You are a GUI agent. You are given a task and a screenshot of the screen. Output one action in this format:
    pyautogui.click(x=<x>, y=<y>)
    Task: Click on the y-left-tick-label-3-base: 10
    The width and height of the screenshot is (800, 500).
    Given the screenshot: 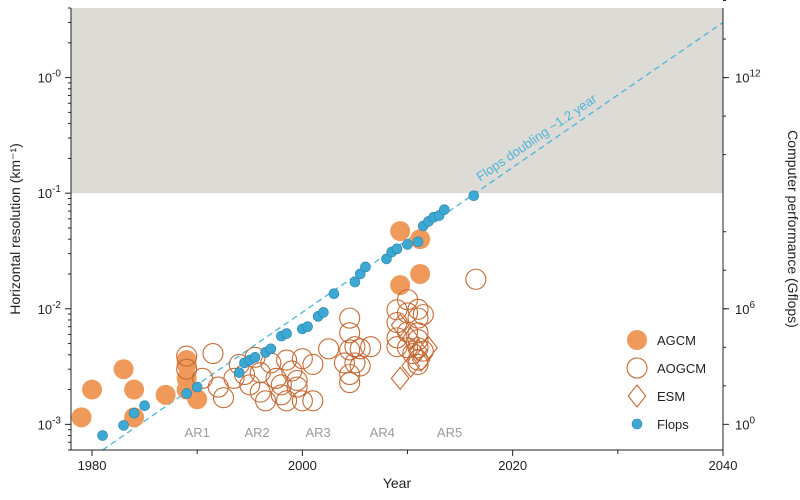 What is the action you would take?
    pyautogui.click(x=45, y=78)
    